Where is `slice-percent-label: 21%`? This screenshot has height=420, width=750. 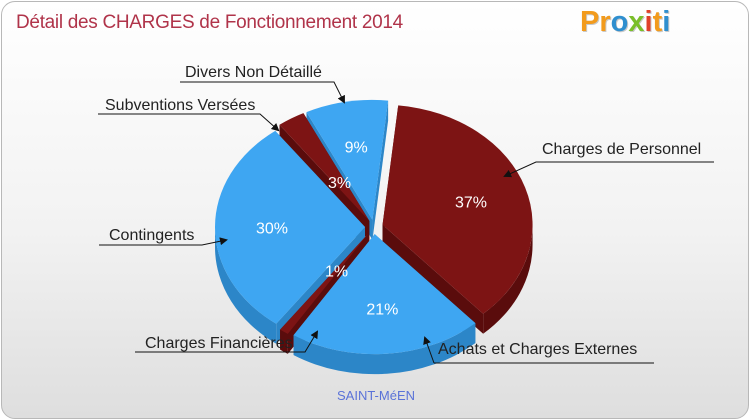
slice-percent-label: 21% is located at coordinates (382, 309).